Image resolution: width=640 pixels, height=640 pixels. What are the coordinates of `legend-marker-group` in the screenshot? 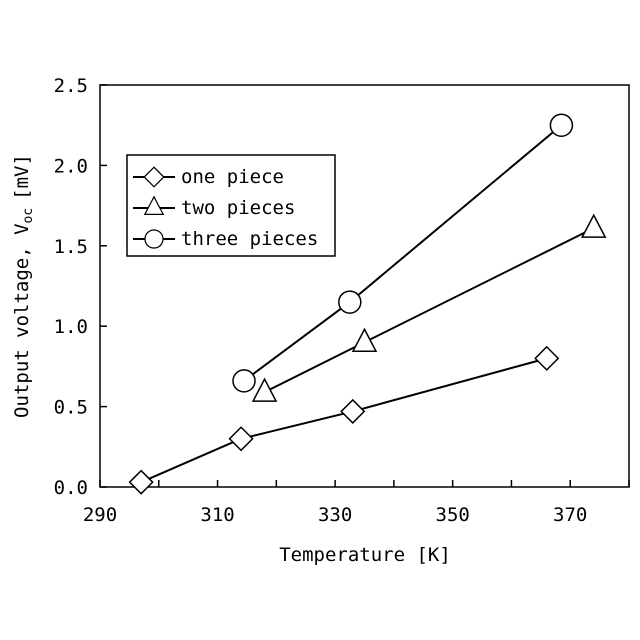 It's located at (154, 239).